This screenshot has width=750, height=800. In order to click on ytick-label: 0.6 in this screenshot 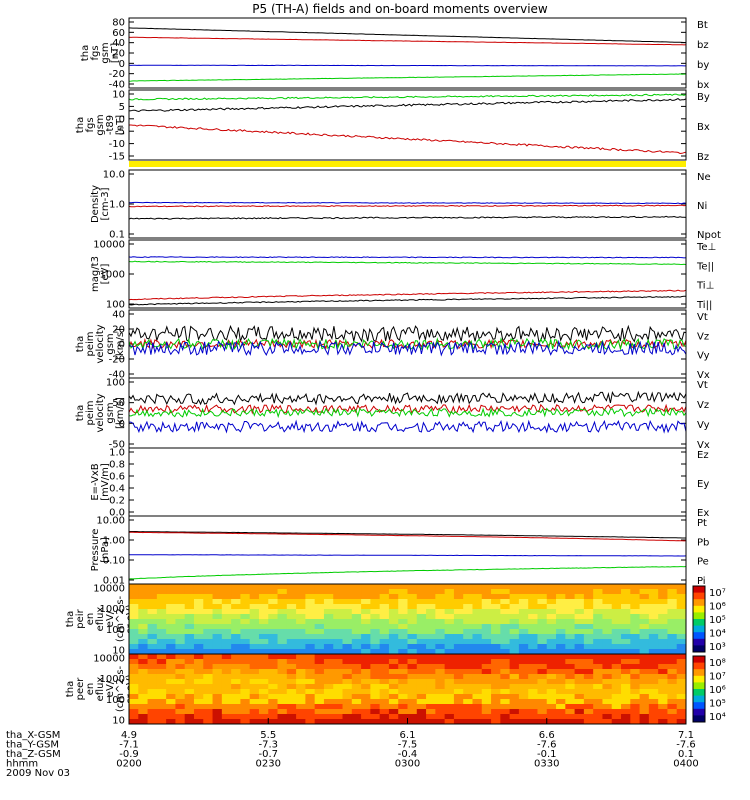, I will do `click(117, 477)`.